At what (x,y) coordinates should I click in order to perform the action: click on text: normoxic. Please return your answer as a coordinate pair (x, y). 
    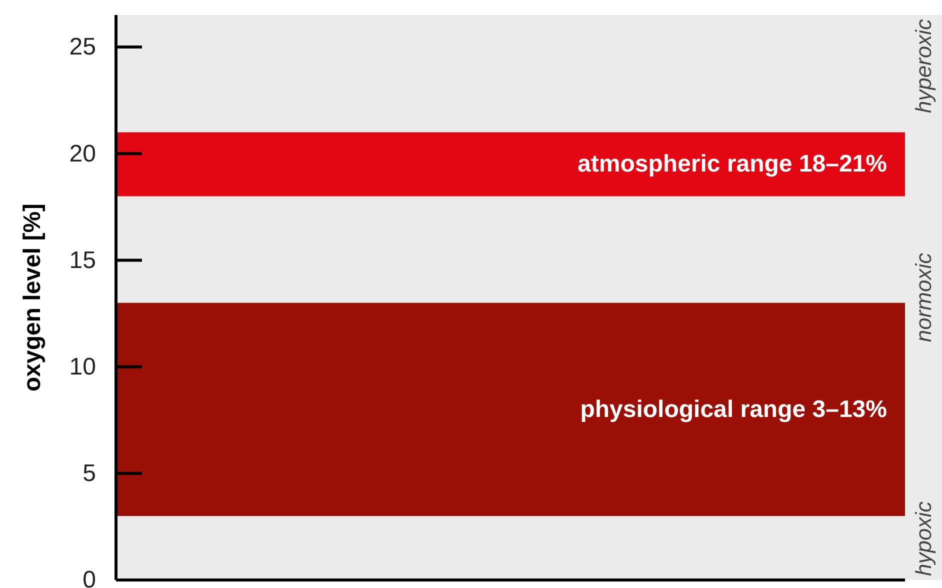
    Looking at the image, I should click on (923, 297).